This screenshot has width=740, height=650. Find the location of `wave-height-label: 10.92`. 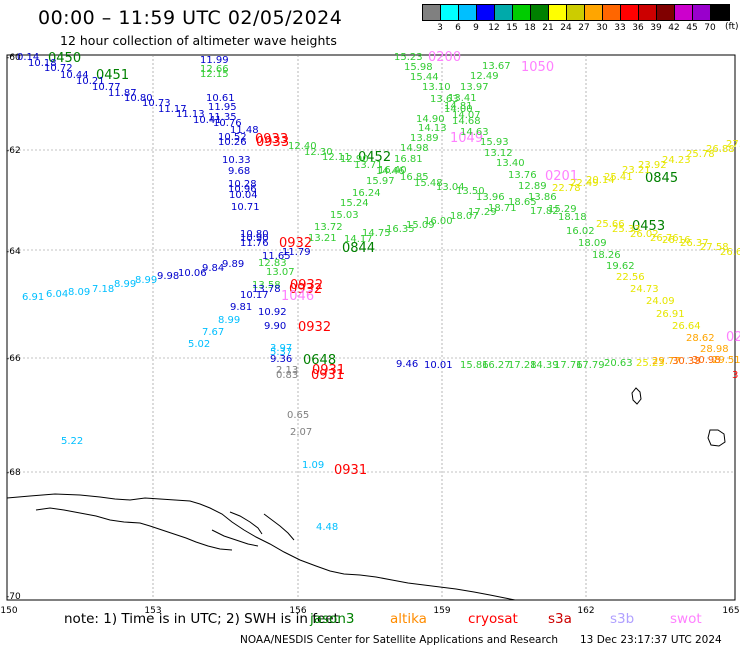

wave-height-label: 10.92 is located at coordinates (272, 312).